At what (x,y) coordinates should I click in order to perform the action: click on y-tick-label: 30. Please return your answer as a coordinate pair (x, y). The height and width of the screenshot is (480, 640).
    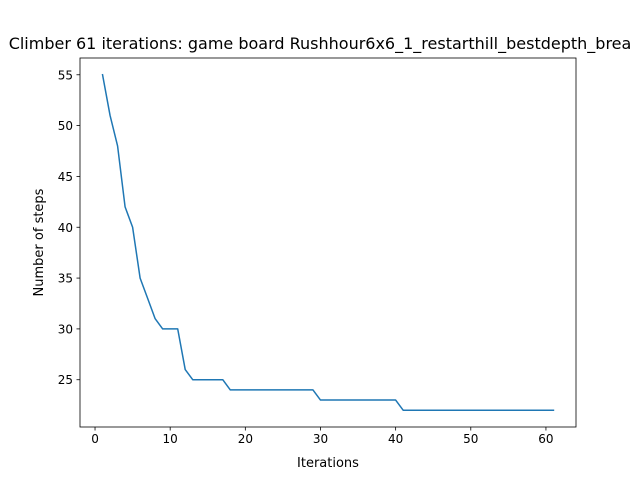
    Looking at the image, I should click on (65, 329).